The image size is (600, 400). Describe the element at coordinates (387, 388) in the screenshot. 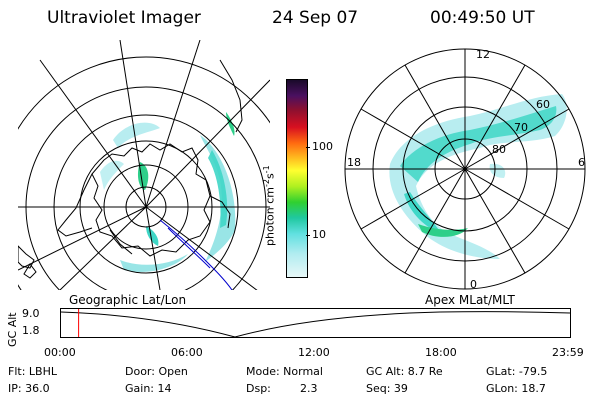

I see `status-seq: Seq: 39` at that location.